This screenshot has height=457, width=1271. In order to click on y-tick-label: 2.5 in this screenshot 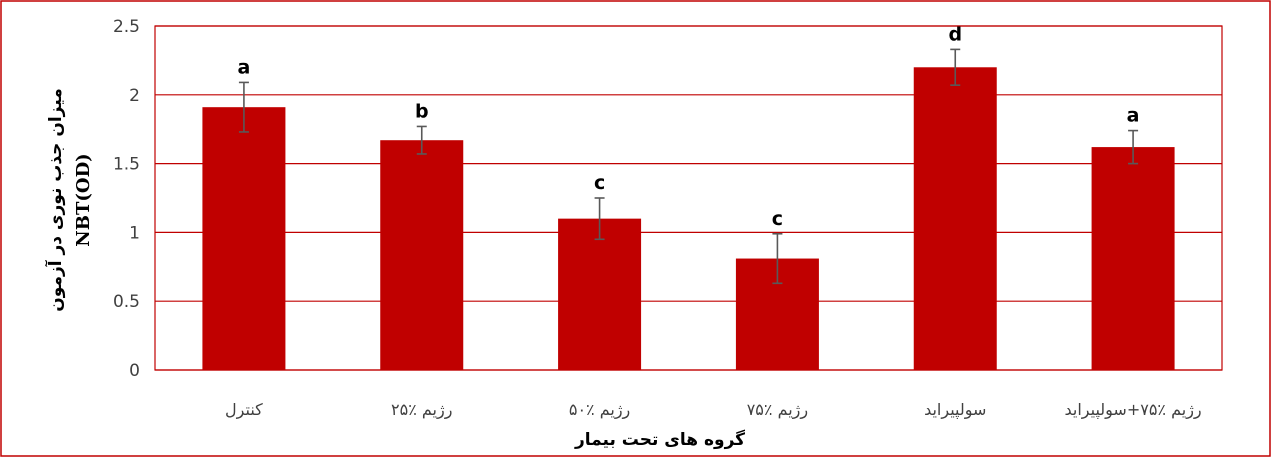, I will do `click(126, 27)`.